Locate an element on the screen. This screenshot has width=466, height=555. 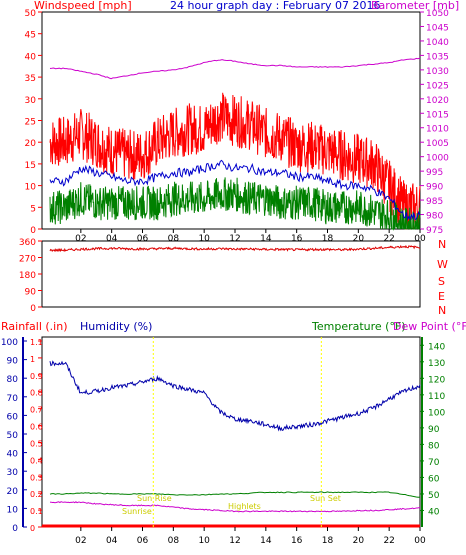
barometer-tick-label: 1010 is located at coordinates (437, 130).